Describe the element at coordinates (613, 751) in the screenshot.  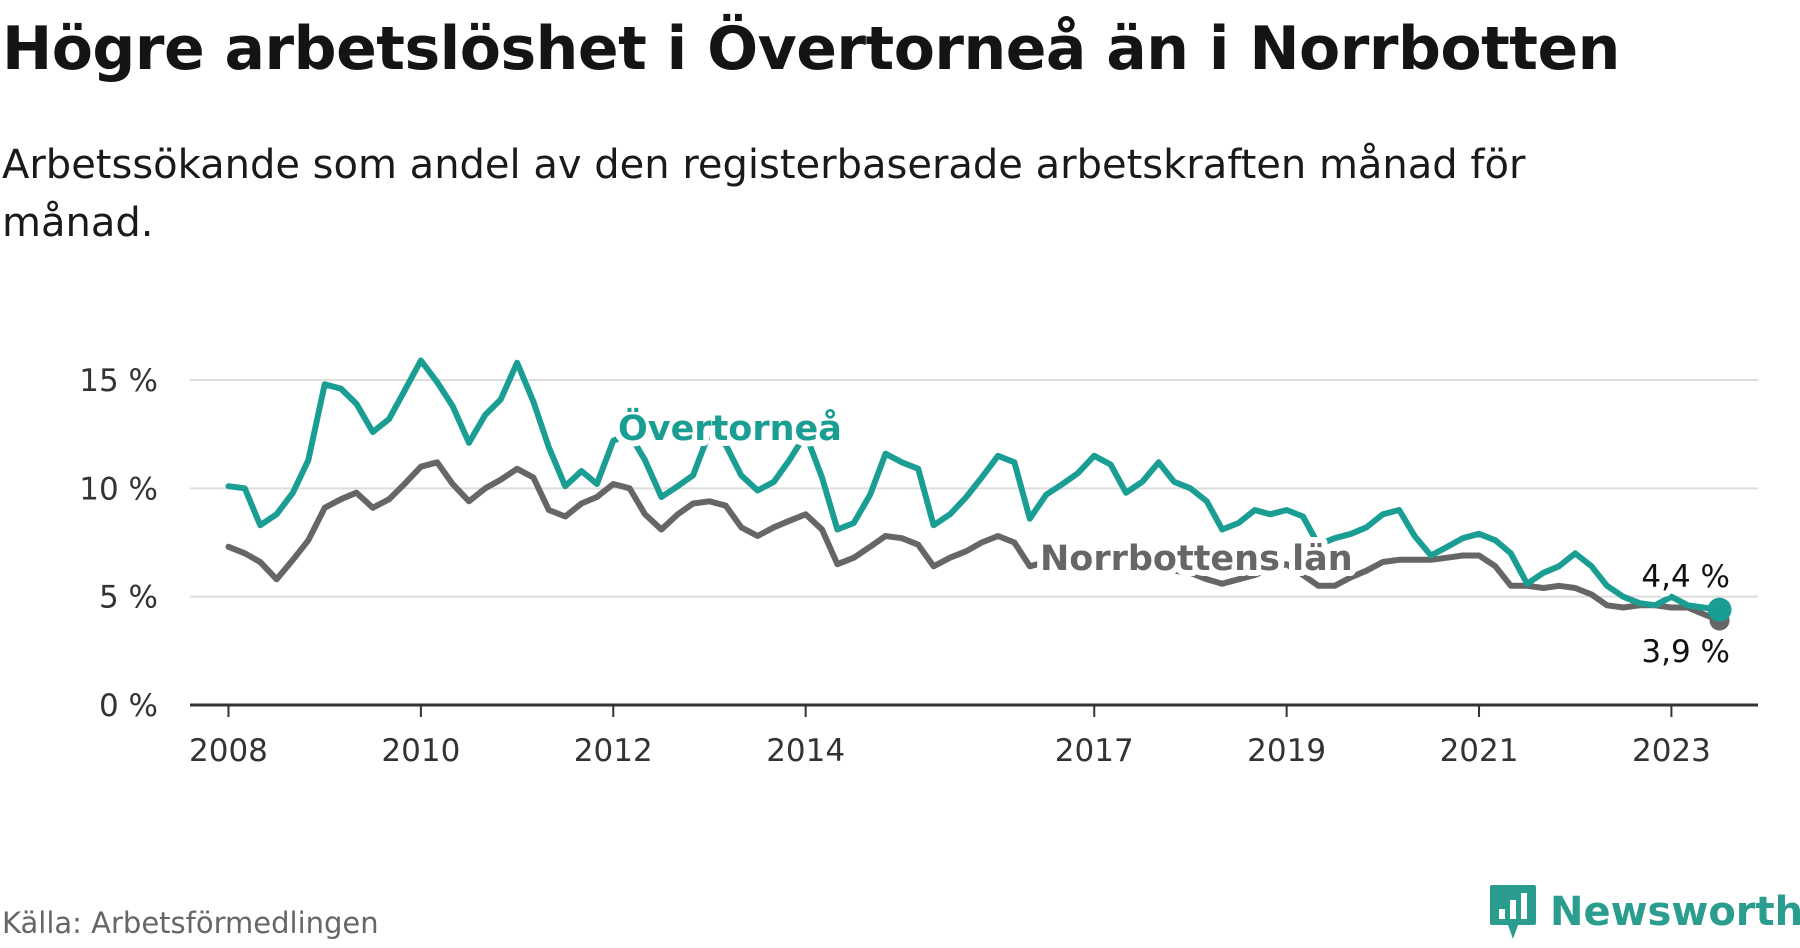
I see `x-tick-label: 2012` at that location.